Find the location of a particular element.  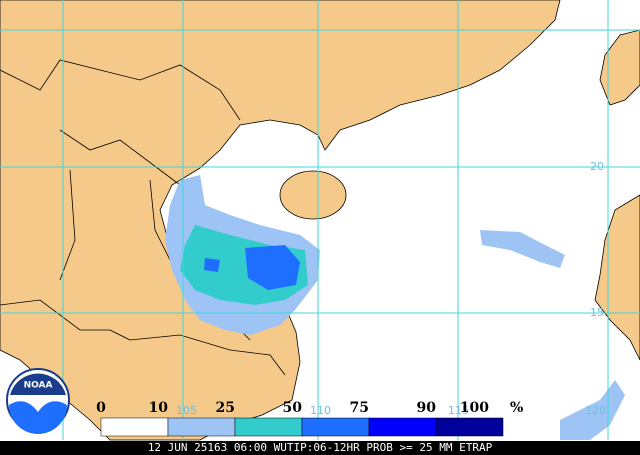

noaa-logo: NOAA is located at coordinates (38, 401).